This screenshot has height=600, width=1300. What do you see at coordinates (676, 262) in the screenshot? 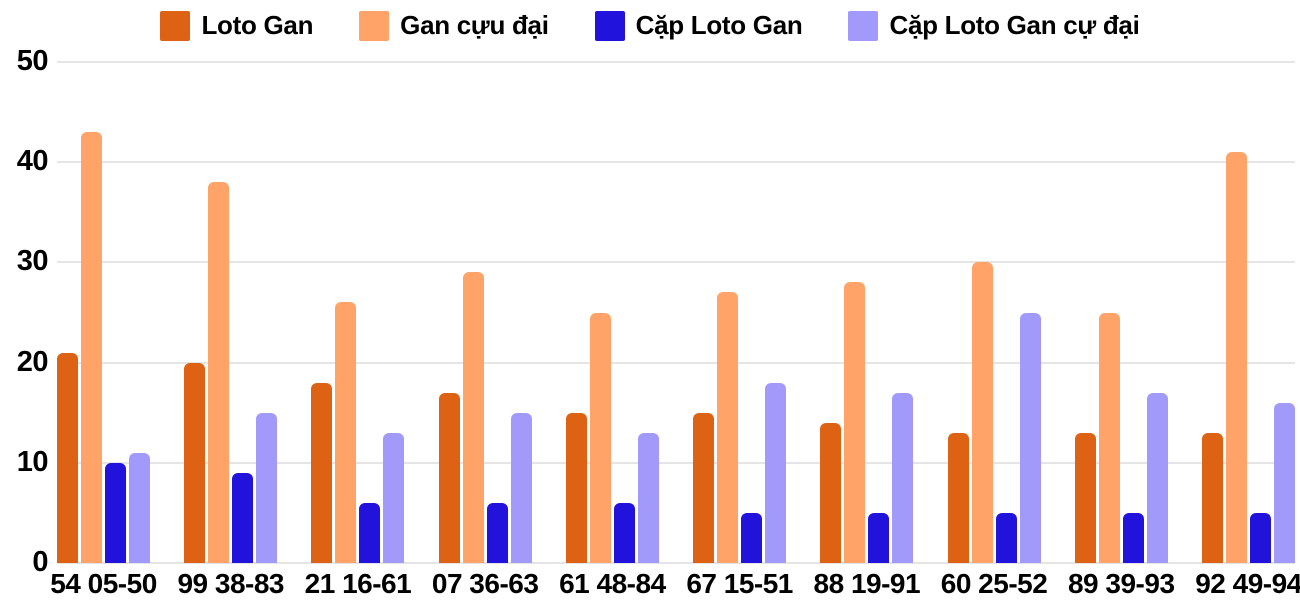
I see `gridline-y30` at bounding box center [676, 262].